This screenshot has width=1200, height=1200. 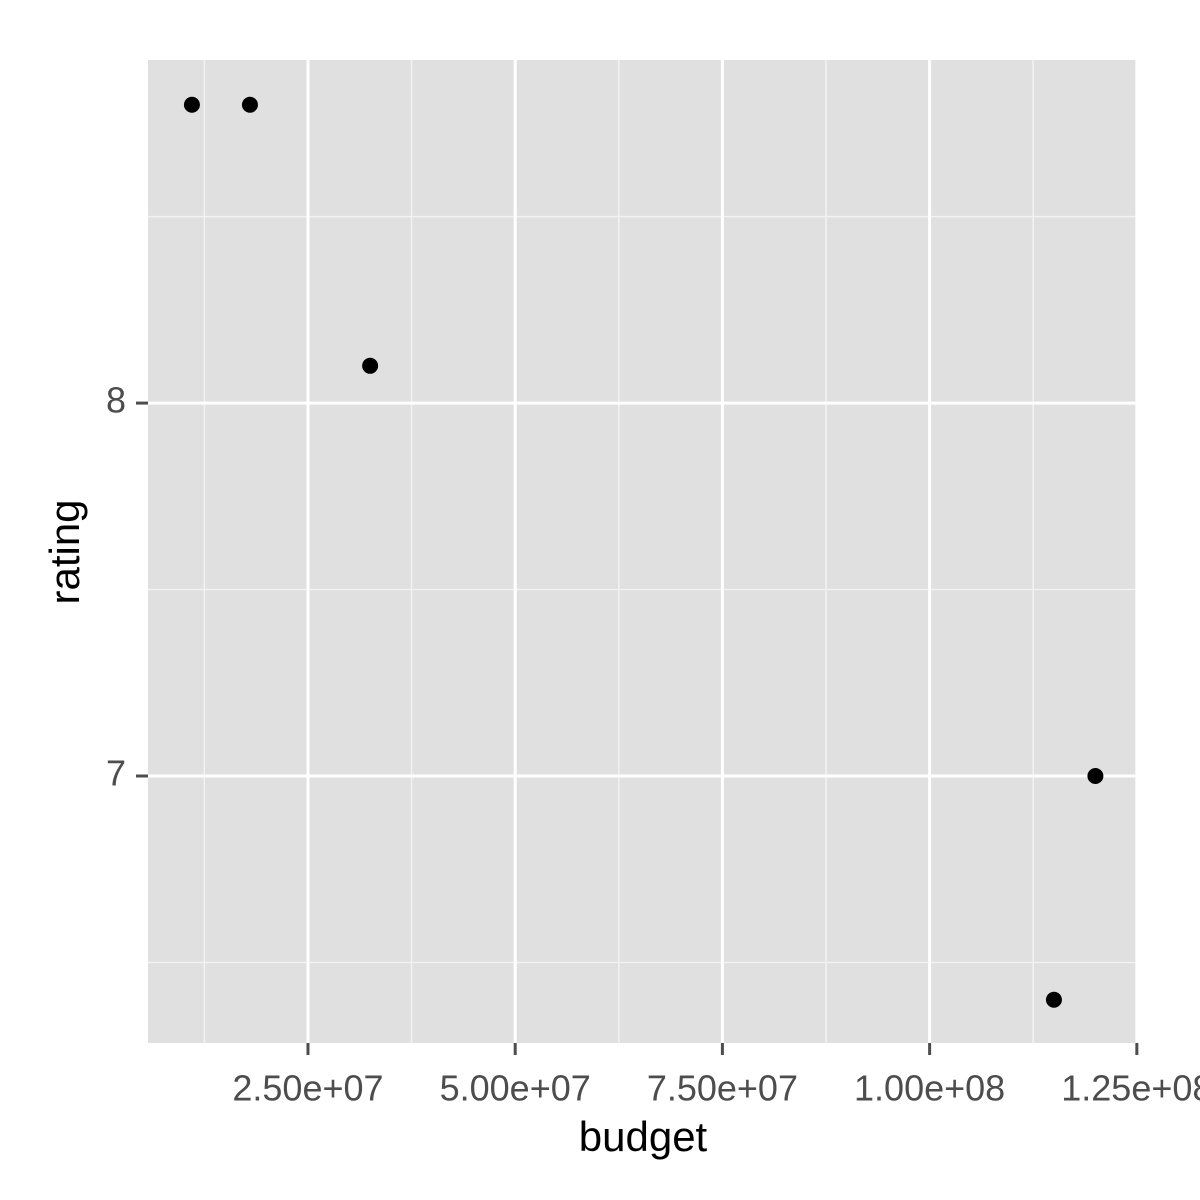 What do you see at coordinates (116, 400) in the screenshot?
I see `y-tick-label: 8` at bounding box center [116, 400].